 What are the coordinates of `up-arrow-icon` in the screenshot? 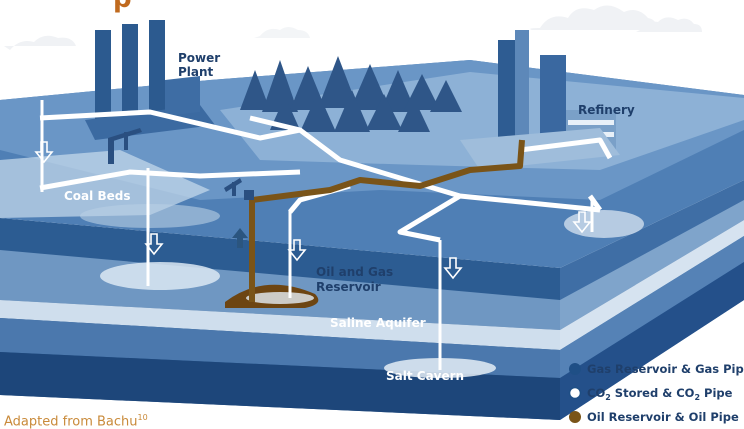 It's located at (240, 238).